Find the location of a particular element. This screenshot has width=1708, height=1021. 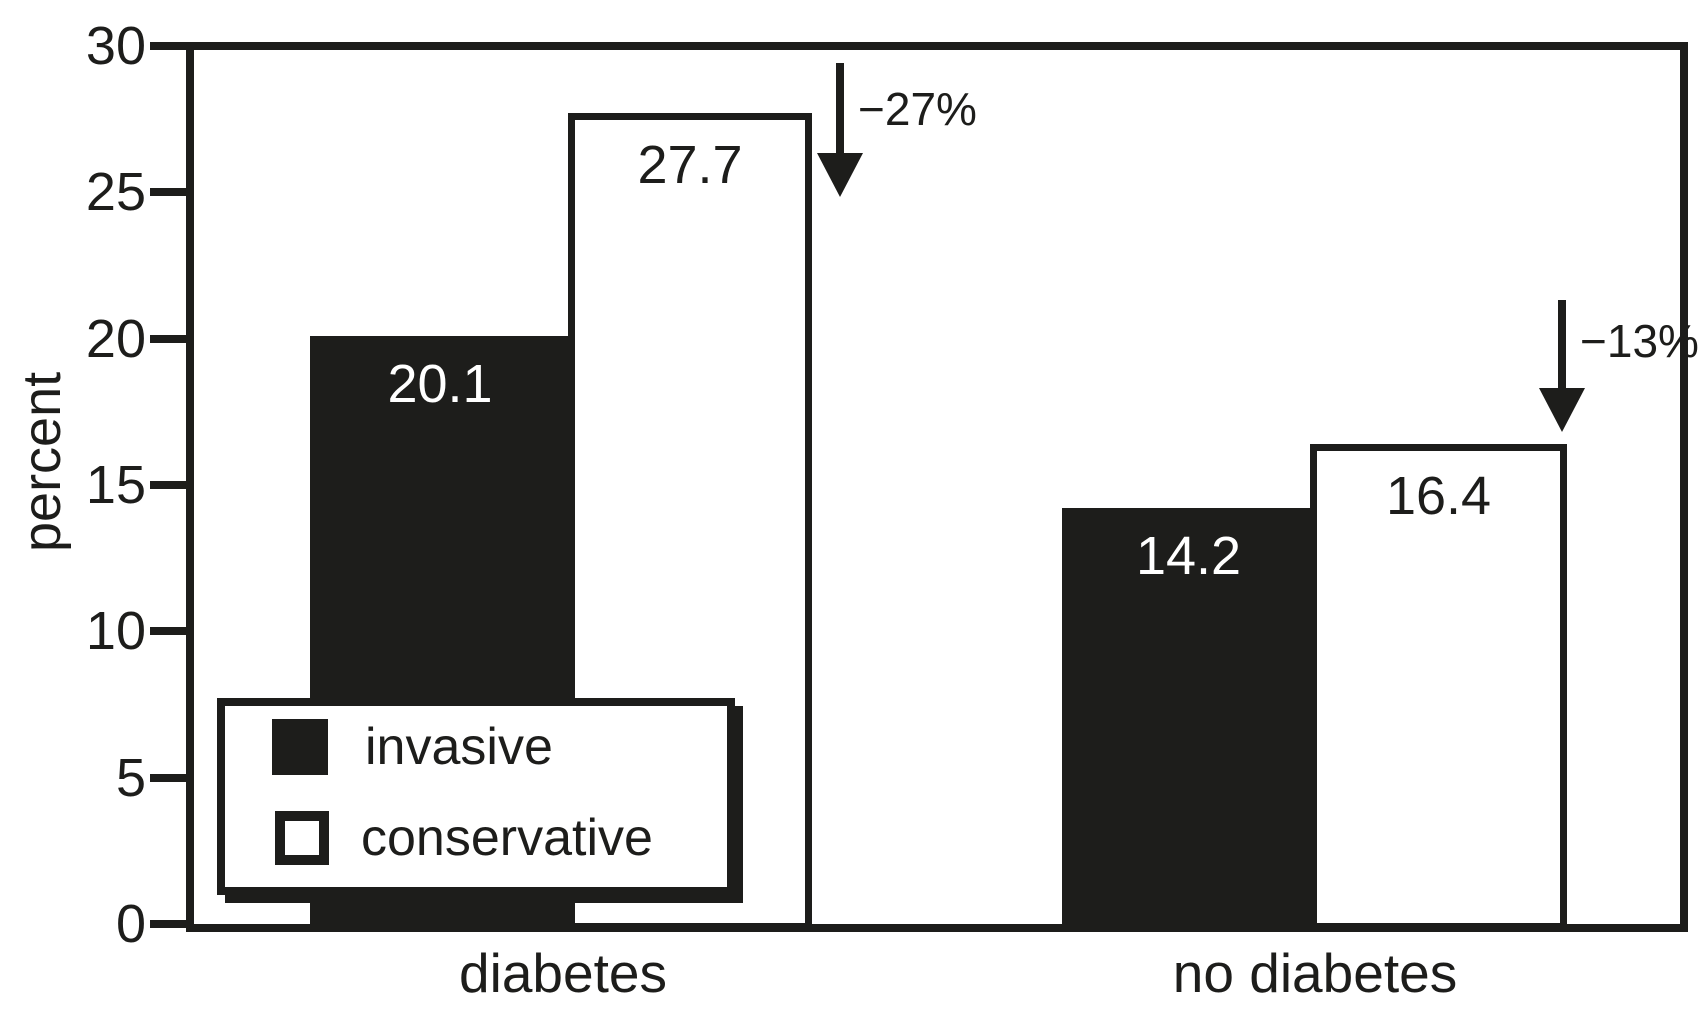

bar-no-diabetes-invasive: 14.2 is located at coordinates (1188, 719).